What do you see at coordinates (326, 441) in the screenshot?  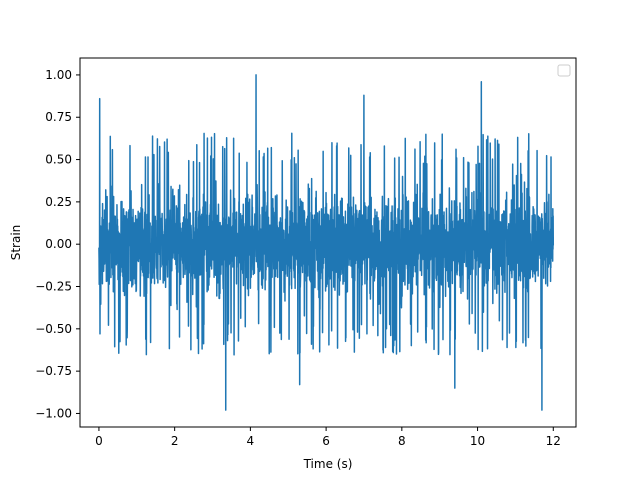 I see `x-tick-label: 6` at bounding box center [326, 441].